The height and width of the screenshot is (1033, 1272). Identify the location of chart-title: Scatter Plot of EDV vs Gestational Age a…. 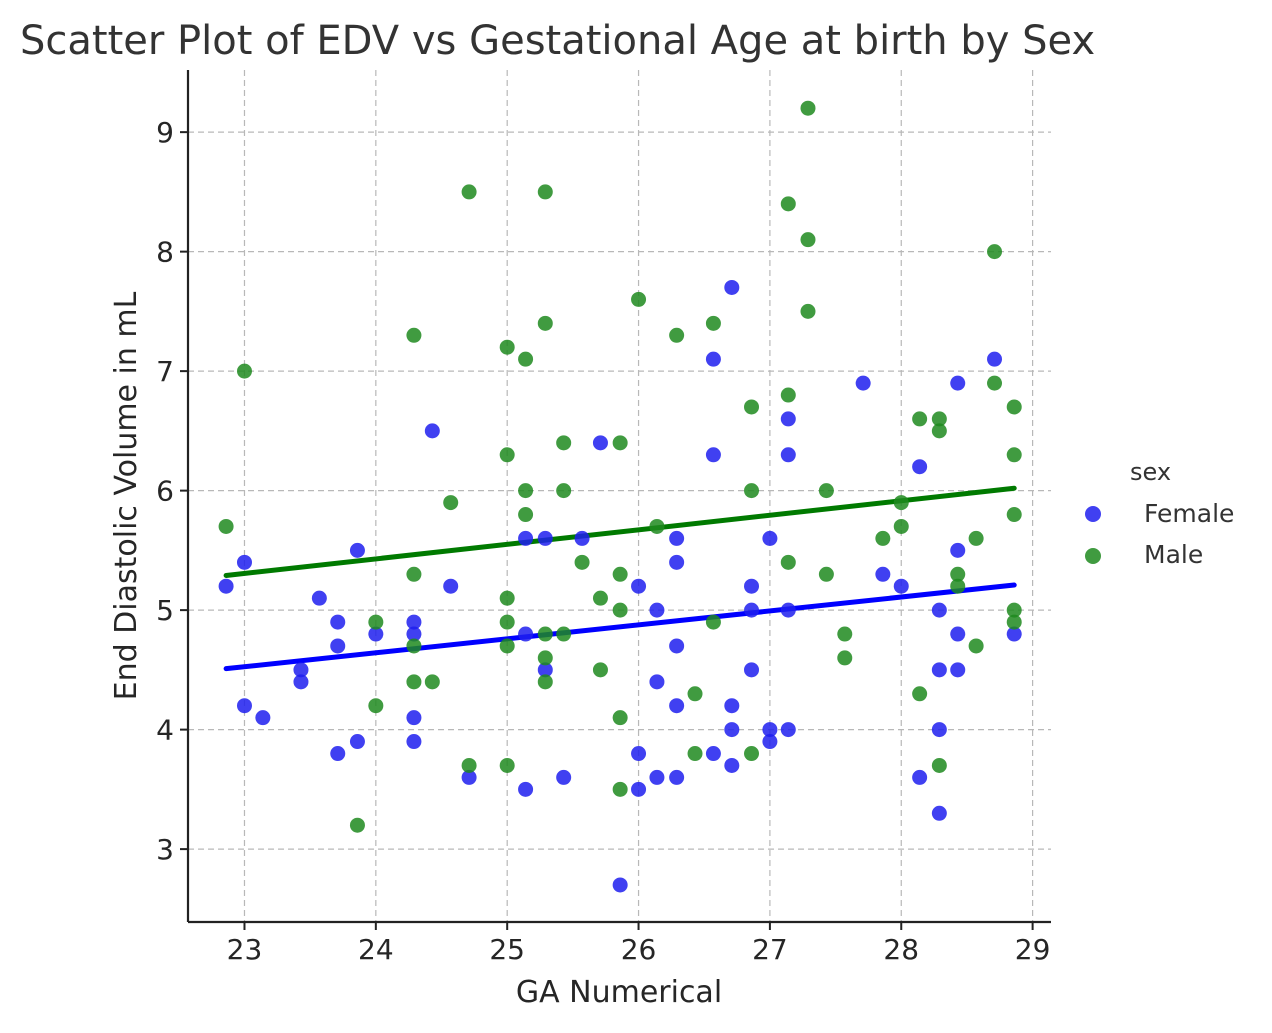
(557, 41).